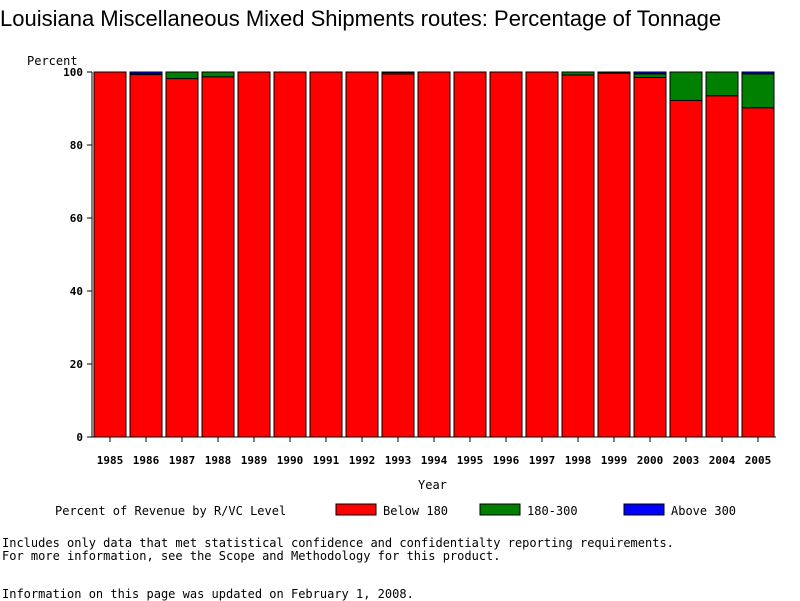  Describe the element at coordinates (218, 460) in the screenshot. I see `x-tick-label: 1988` at that location.